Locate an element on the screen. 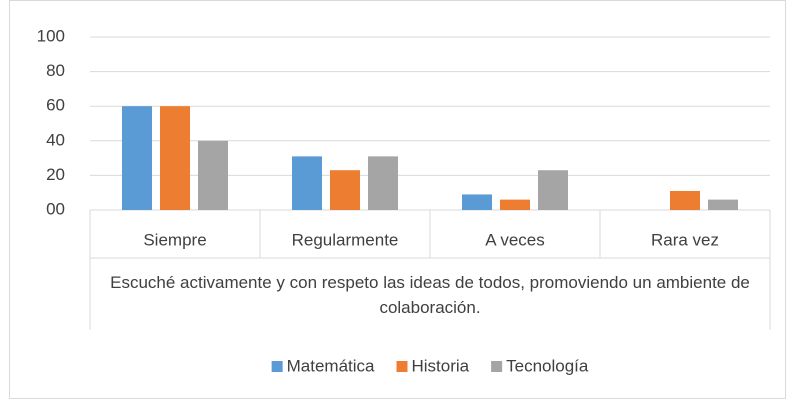 This screenshot has height=400, width=787. y-tick-label: 20 is located at coordinates (55, 174).